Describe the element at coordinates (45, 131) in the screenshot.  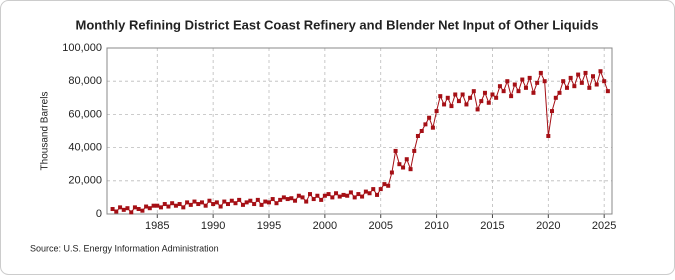
I see `y-axis-label: Thousand Barrels` at that location.